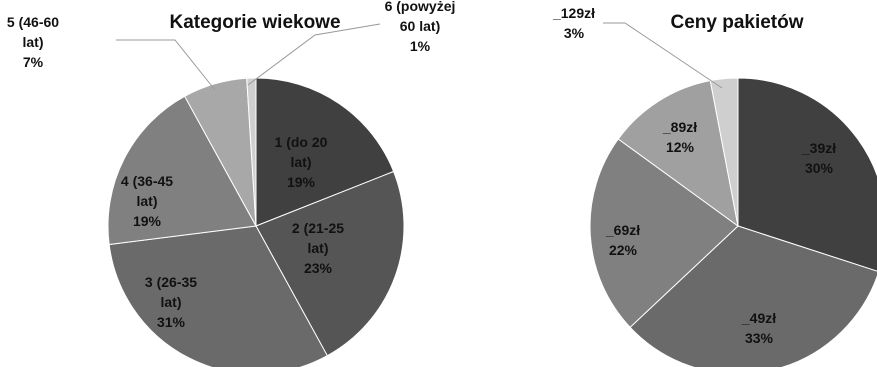 The height and width of the screenshot is (367, 877). I want to click on data-label-line: 1 (do 20, so click(301, 142).